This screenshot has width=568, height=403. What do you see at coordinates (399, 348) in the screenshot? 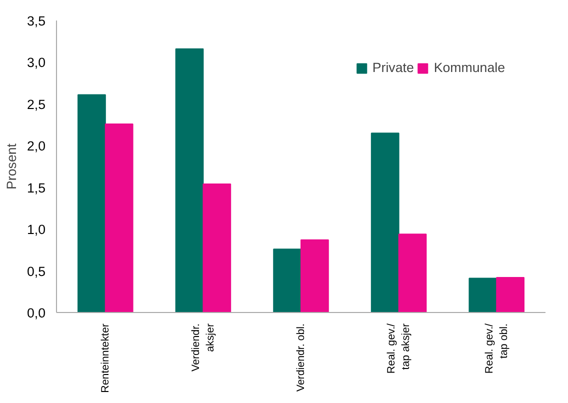
I see `x-tick-label: Real. gev./ tap aksjer` at bounding box center [399, 348].